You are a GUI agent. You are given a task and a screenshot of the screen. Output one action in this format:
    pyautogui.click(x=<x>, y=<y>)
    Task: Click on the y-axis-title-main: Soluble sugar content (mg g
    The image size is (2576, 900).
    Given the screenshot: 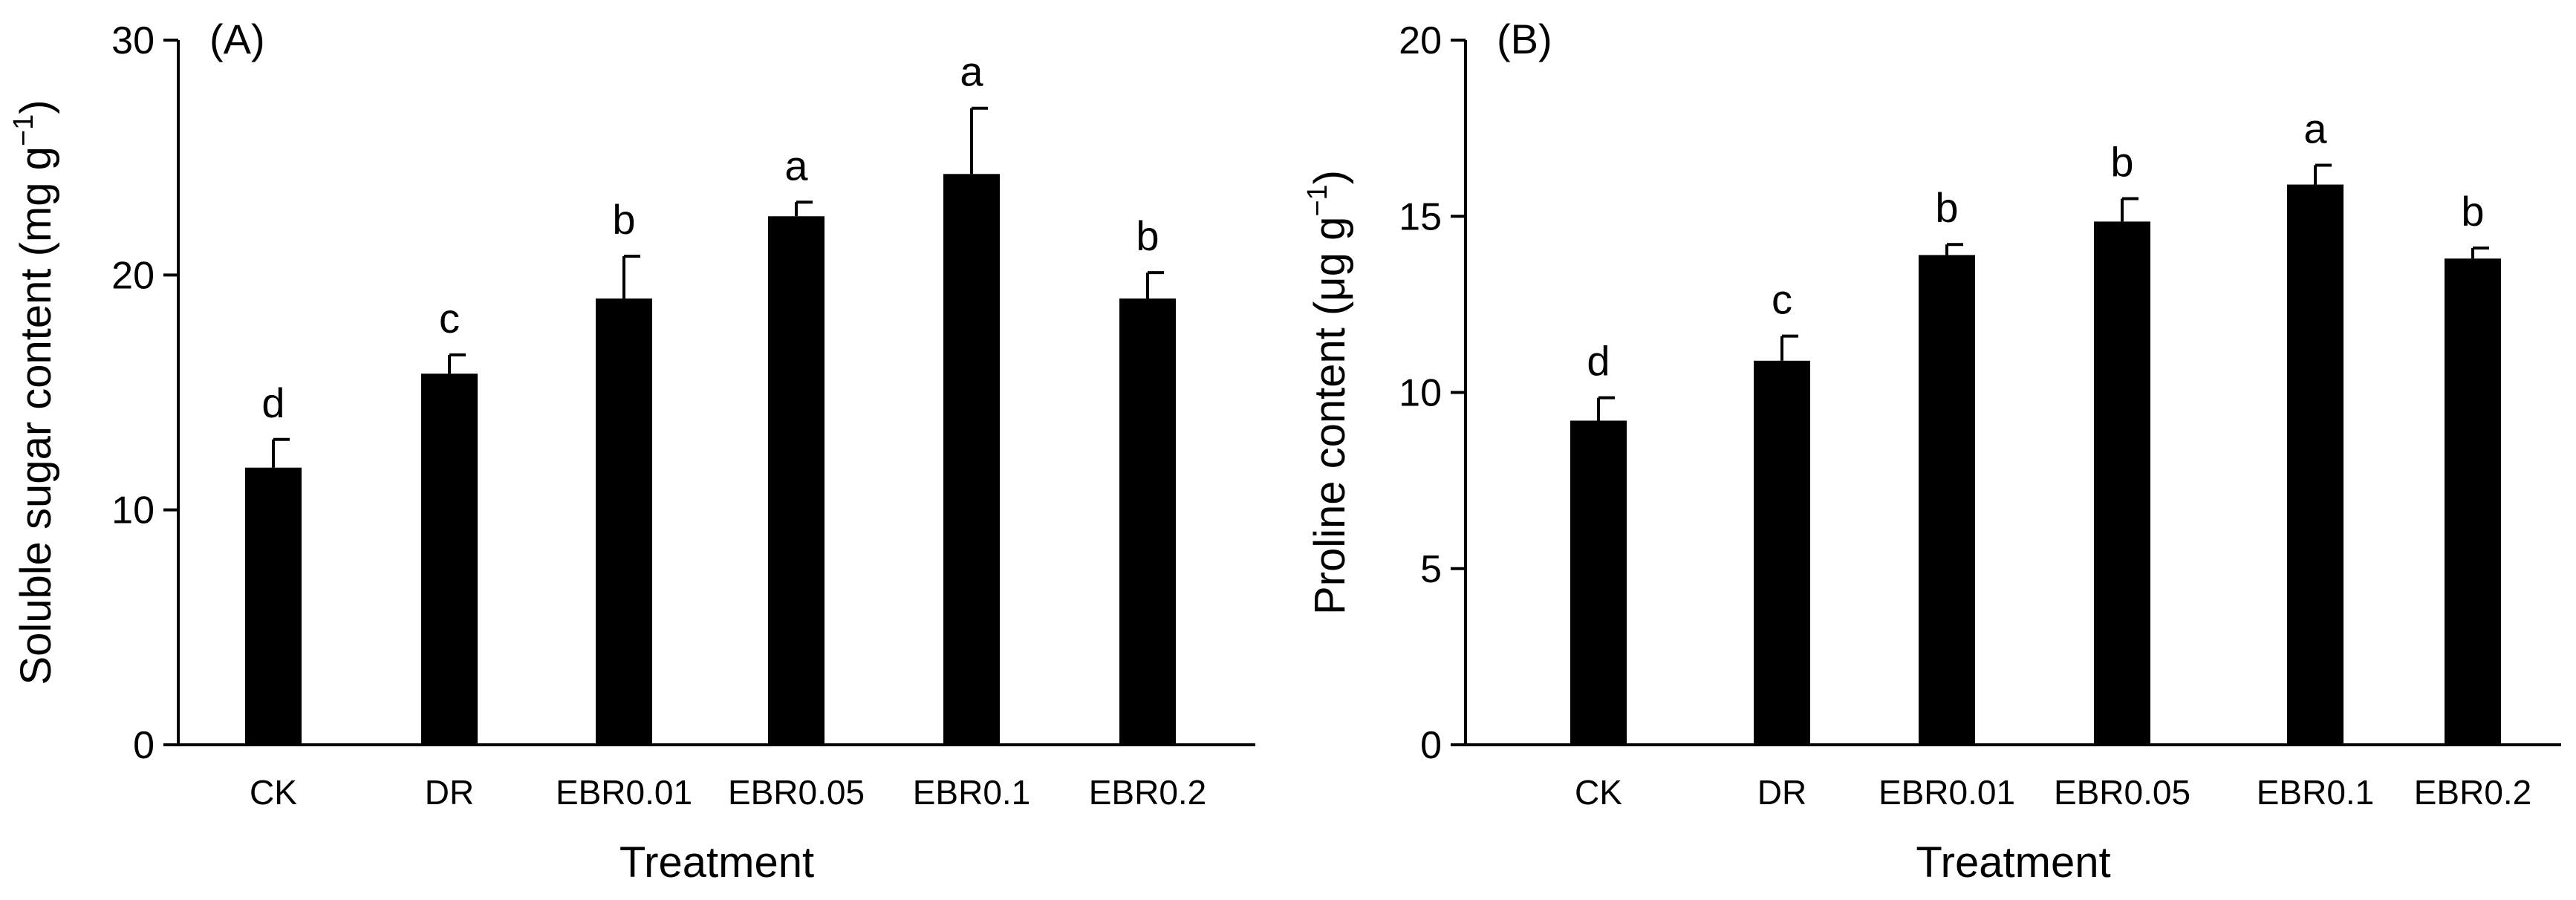 What is the action you would take?
    pyautogui.click(x=36, y=415)
    